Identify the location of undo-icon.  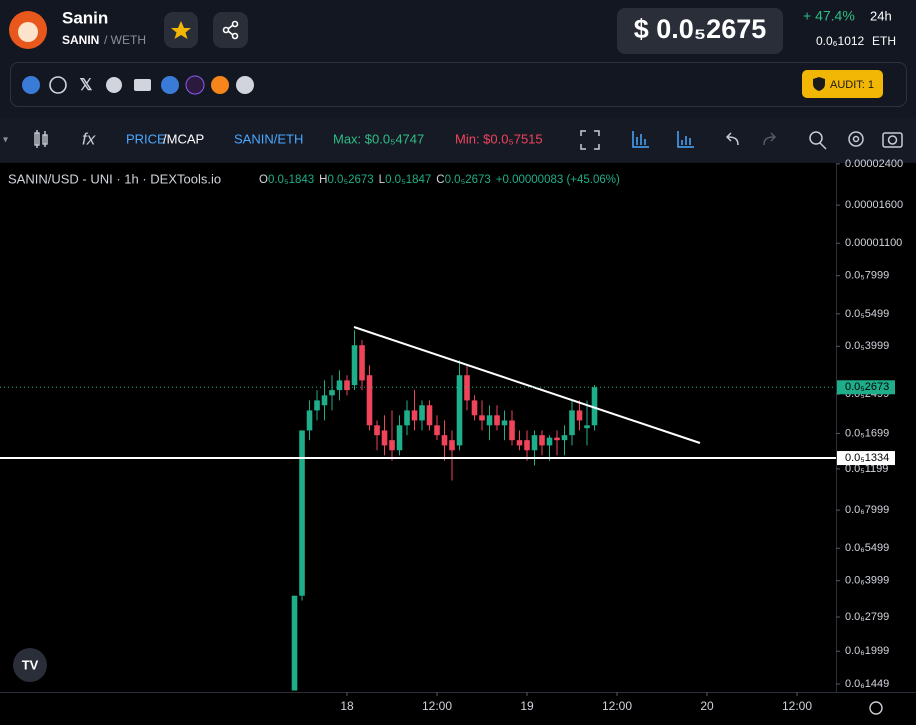
(732, 139).